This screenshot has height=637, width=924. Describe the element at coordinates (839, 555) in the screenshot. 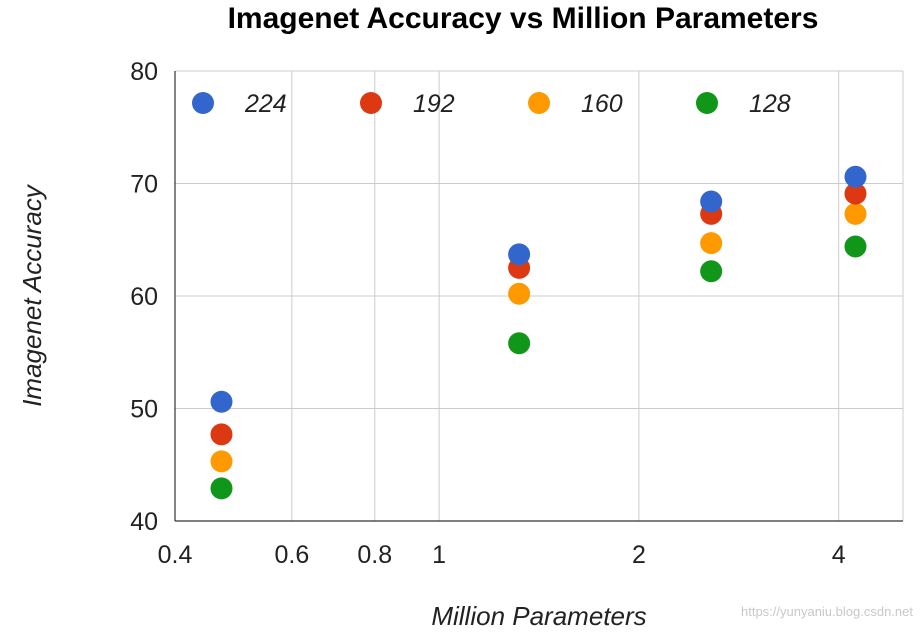

I see `x-tick-label: 4` at that location.